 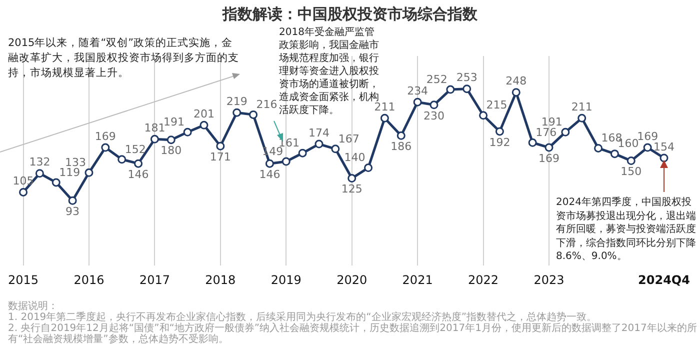 I want to click on x-tick-label: 2016, so click(x=89, y=279).